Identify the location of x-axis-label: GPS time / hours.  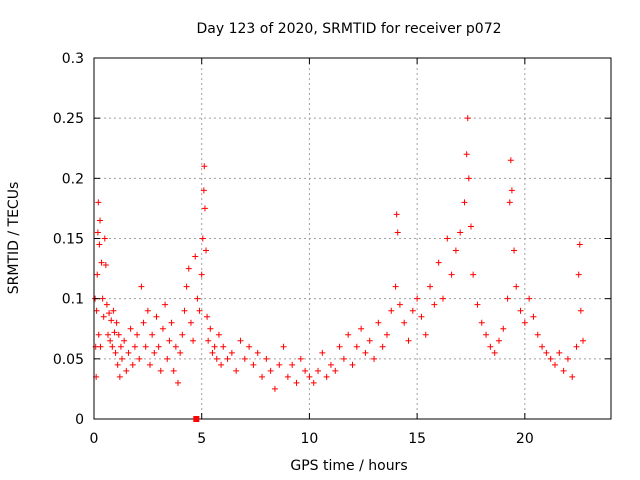
(348, 466).